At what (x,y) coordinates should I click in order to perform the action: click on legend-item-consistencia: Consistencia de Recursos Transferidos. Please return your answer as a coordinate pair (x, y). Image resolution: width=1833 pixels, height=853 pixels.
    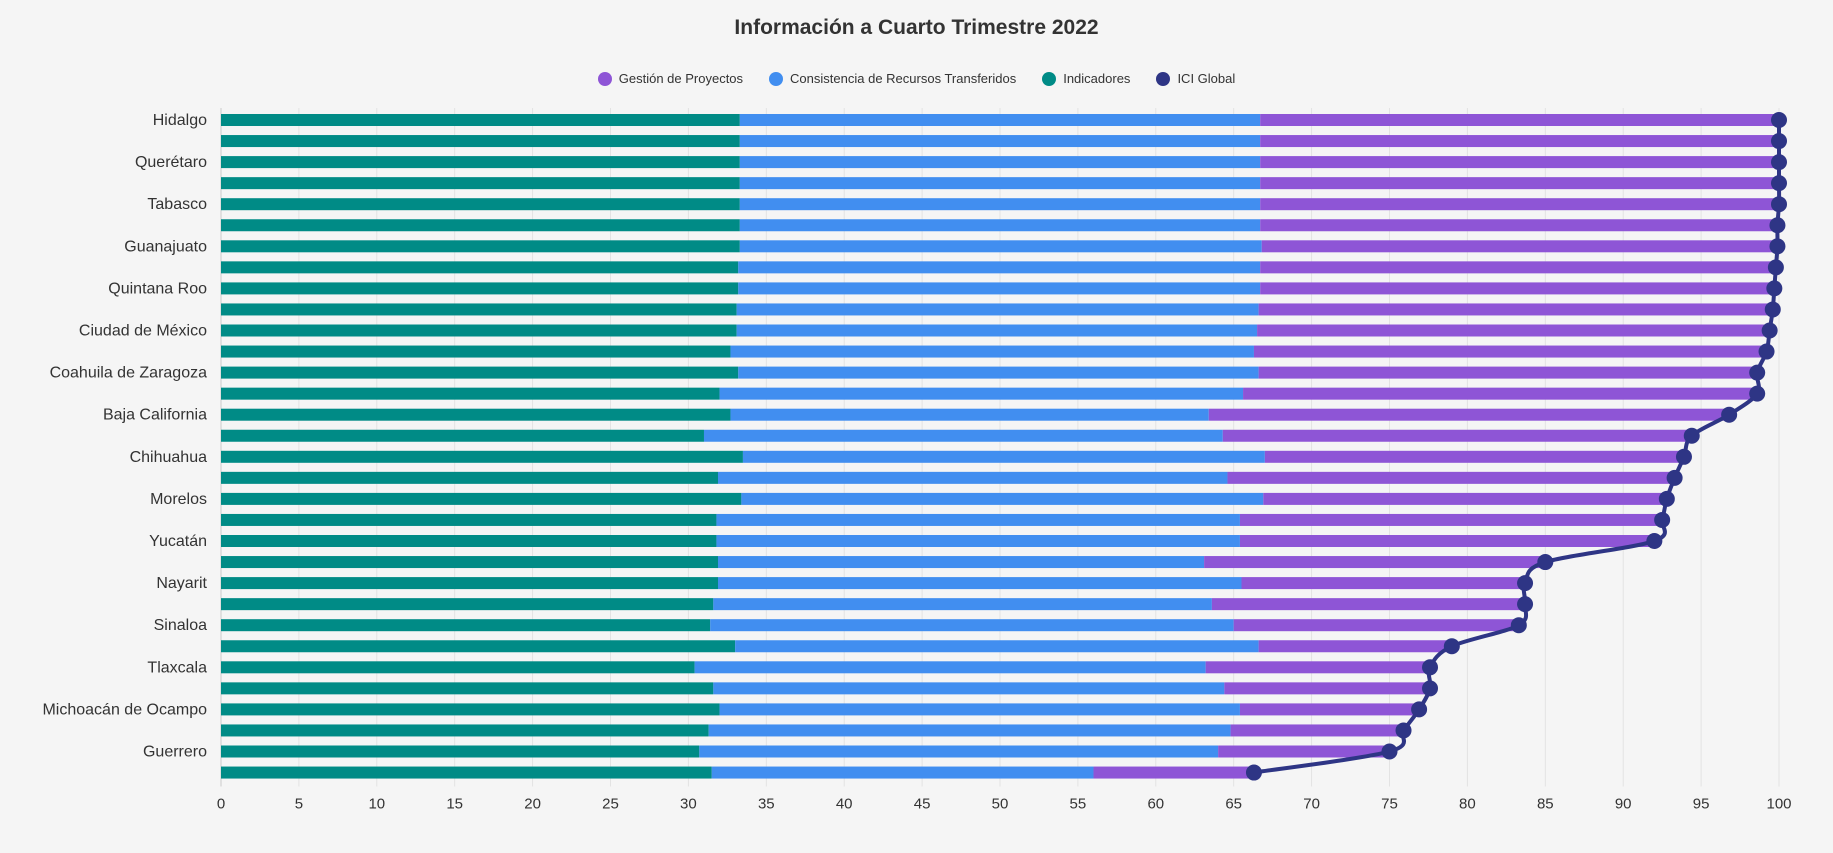
    Looking at the image, I should click on (892, 78).